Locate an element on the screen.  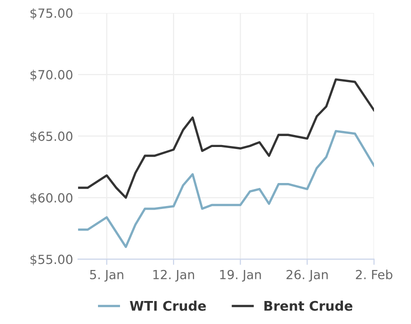
y-tick-label: $60.00 is located at coordinates (51, 198).